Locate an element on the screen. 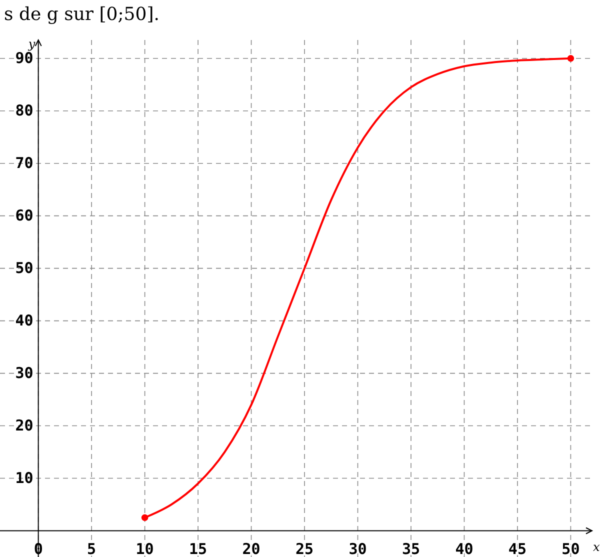 The image size is (600, 557). y-tick-label: 20 is located at coordinates (24, 425).